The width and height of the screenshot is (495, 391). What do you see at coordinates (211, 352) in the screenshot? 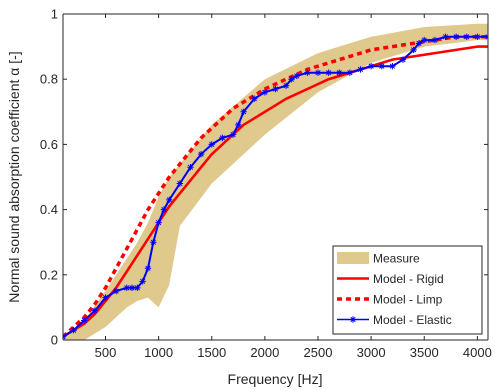
I see `x-tick-label: 1500` at bounding box center [211, 352].